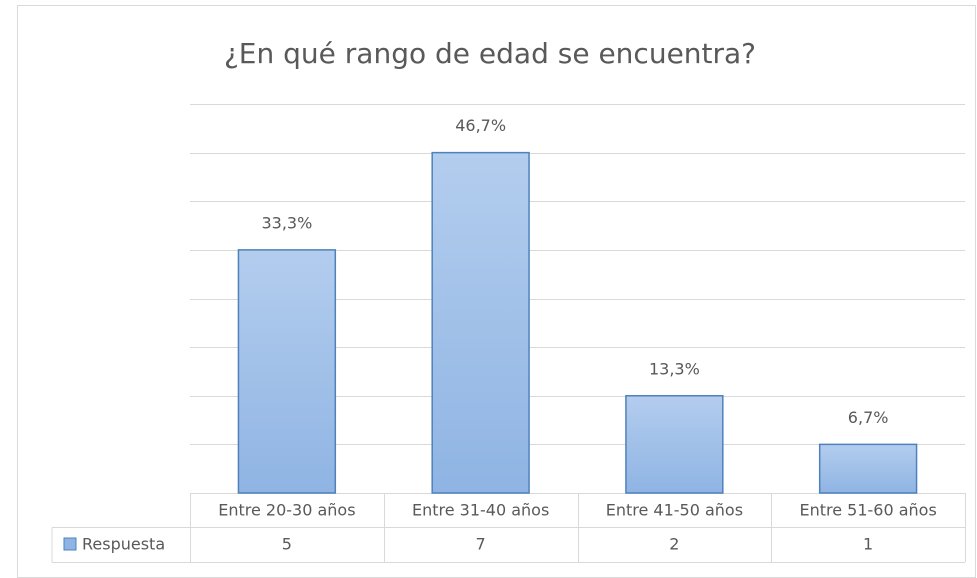 Image resolution: width=977 pixels, height=578 pixels. Describe the element at coordinates (674, 368) in the screenshot. I see `data-label: 13,3%` at that location.